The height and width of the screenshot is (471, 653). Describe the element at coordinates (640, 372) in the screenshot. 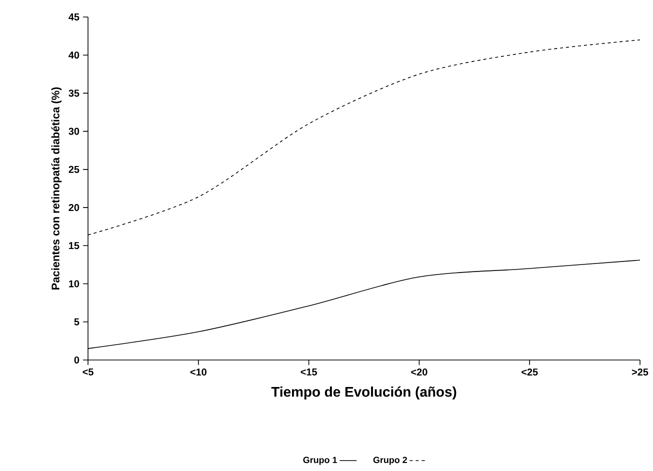

I see `x-tick-label: >25` at that location.